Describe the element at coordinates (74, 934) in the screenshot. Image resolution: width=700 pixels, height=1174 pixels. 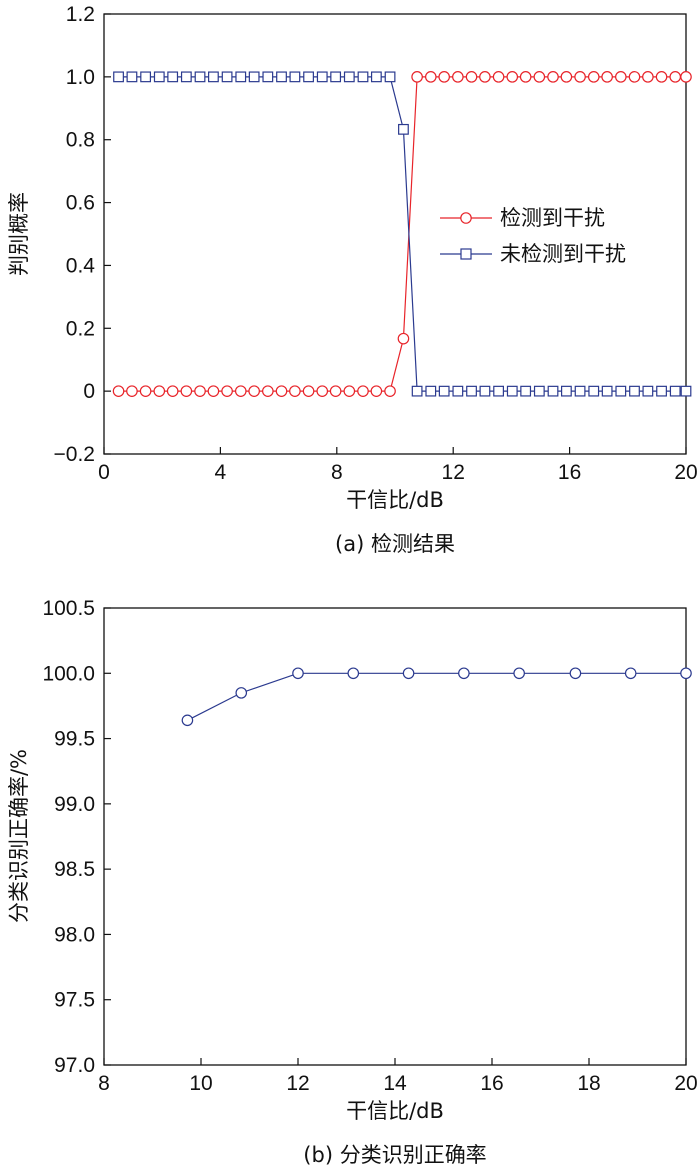
I see `y-tick-label: 98.0` at that location.